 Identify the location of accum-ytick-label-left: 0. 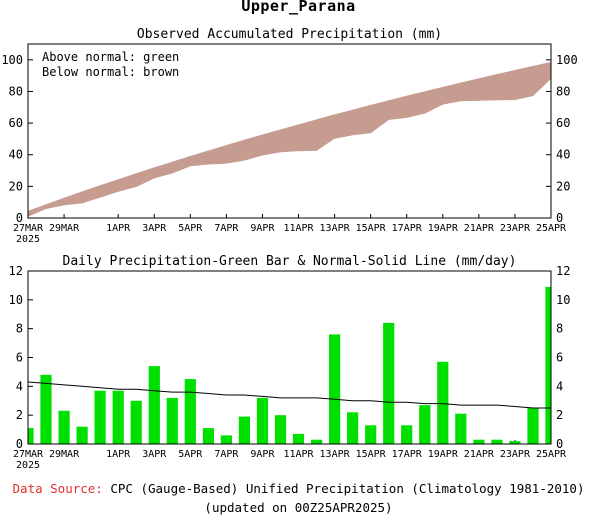
(19, 218).